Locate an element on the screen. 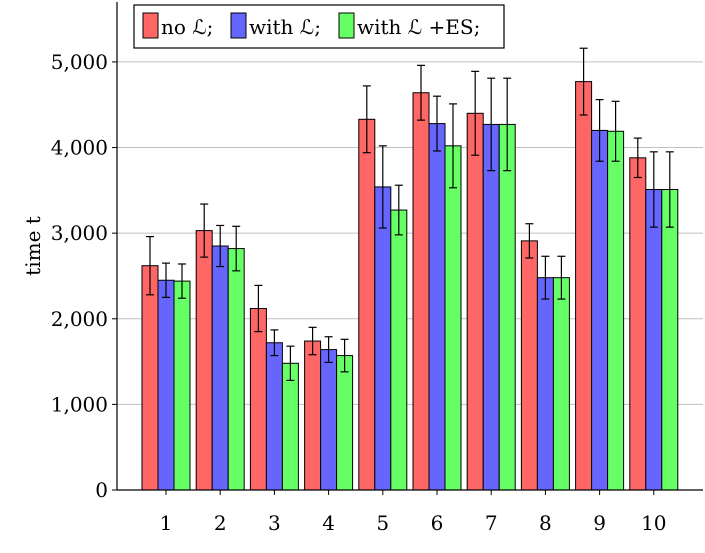 This screenshot has width=705, height=553. x-tick-labels: 1 2 3 4 5 6 7 8 9 10 is located at coordinates (413, 523).